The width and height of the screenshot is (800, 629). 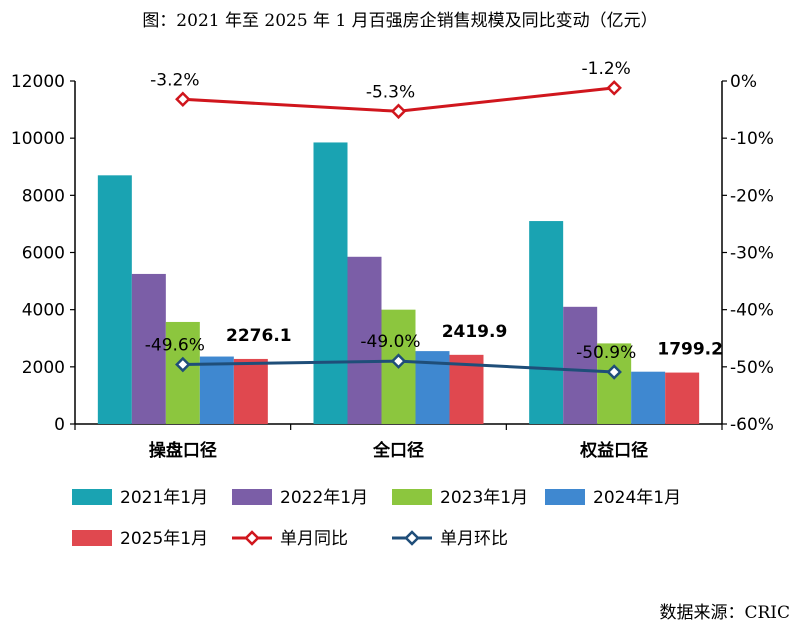 I want to click on y-left-tick-label: 12000, so click(x=38, y=82).